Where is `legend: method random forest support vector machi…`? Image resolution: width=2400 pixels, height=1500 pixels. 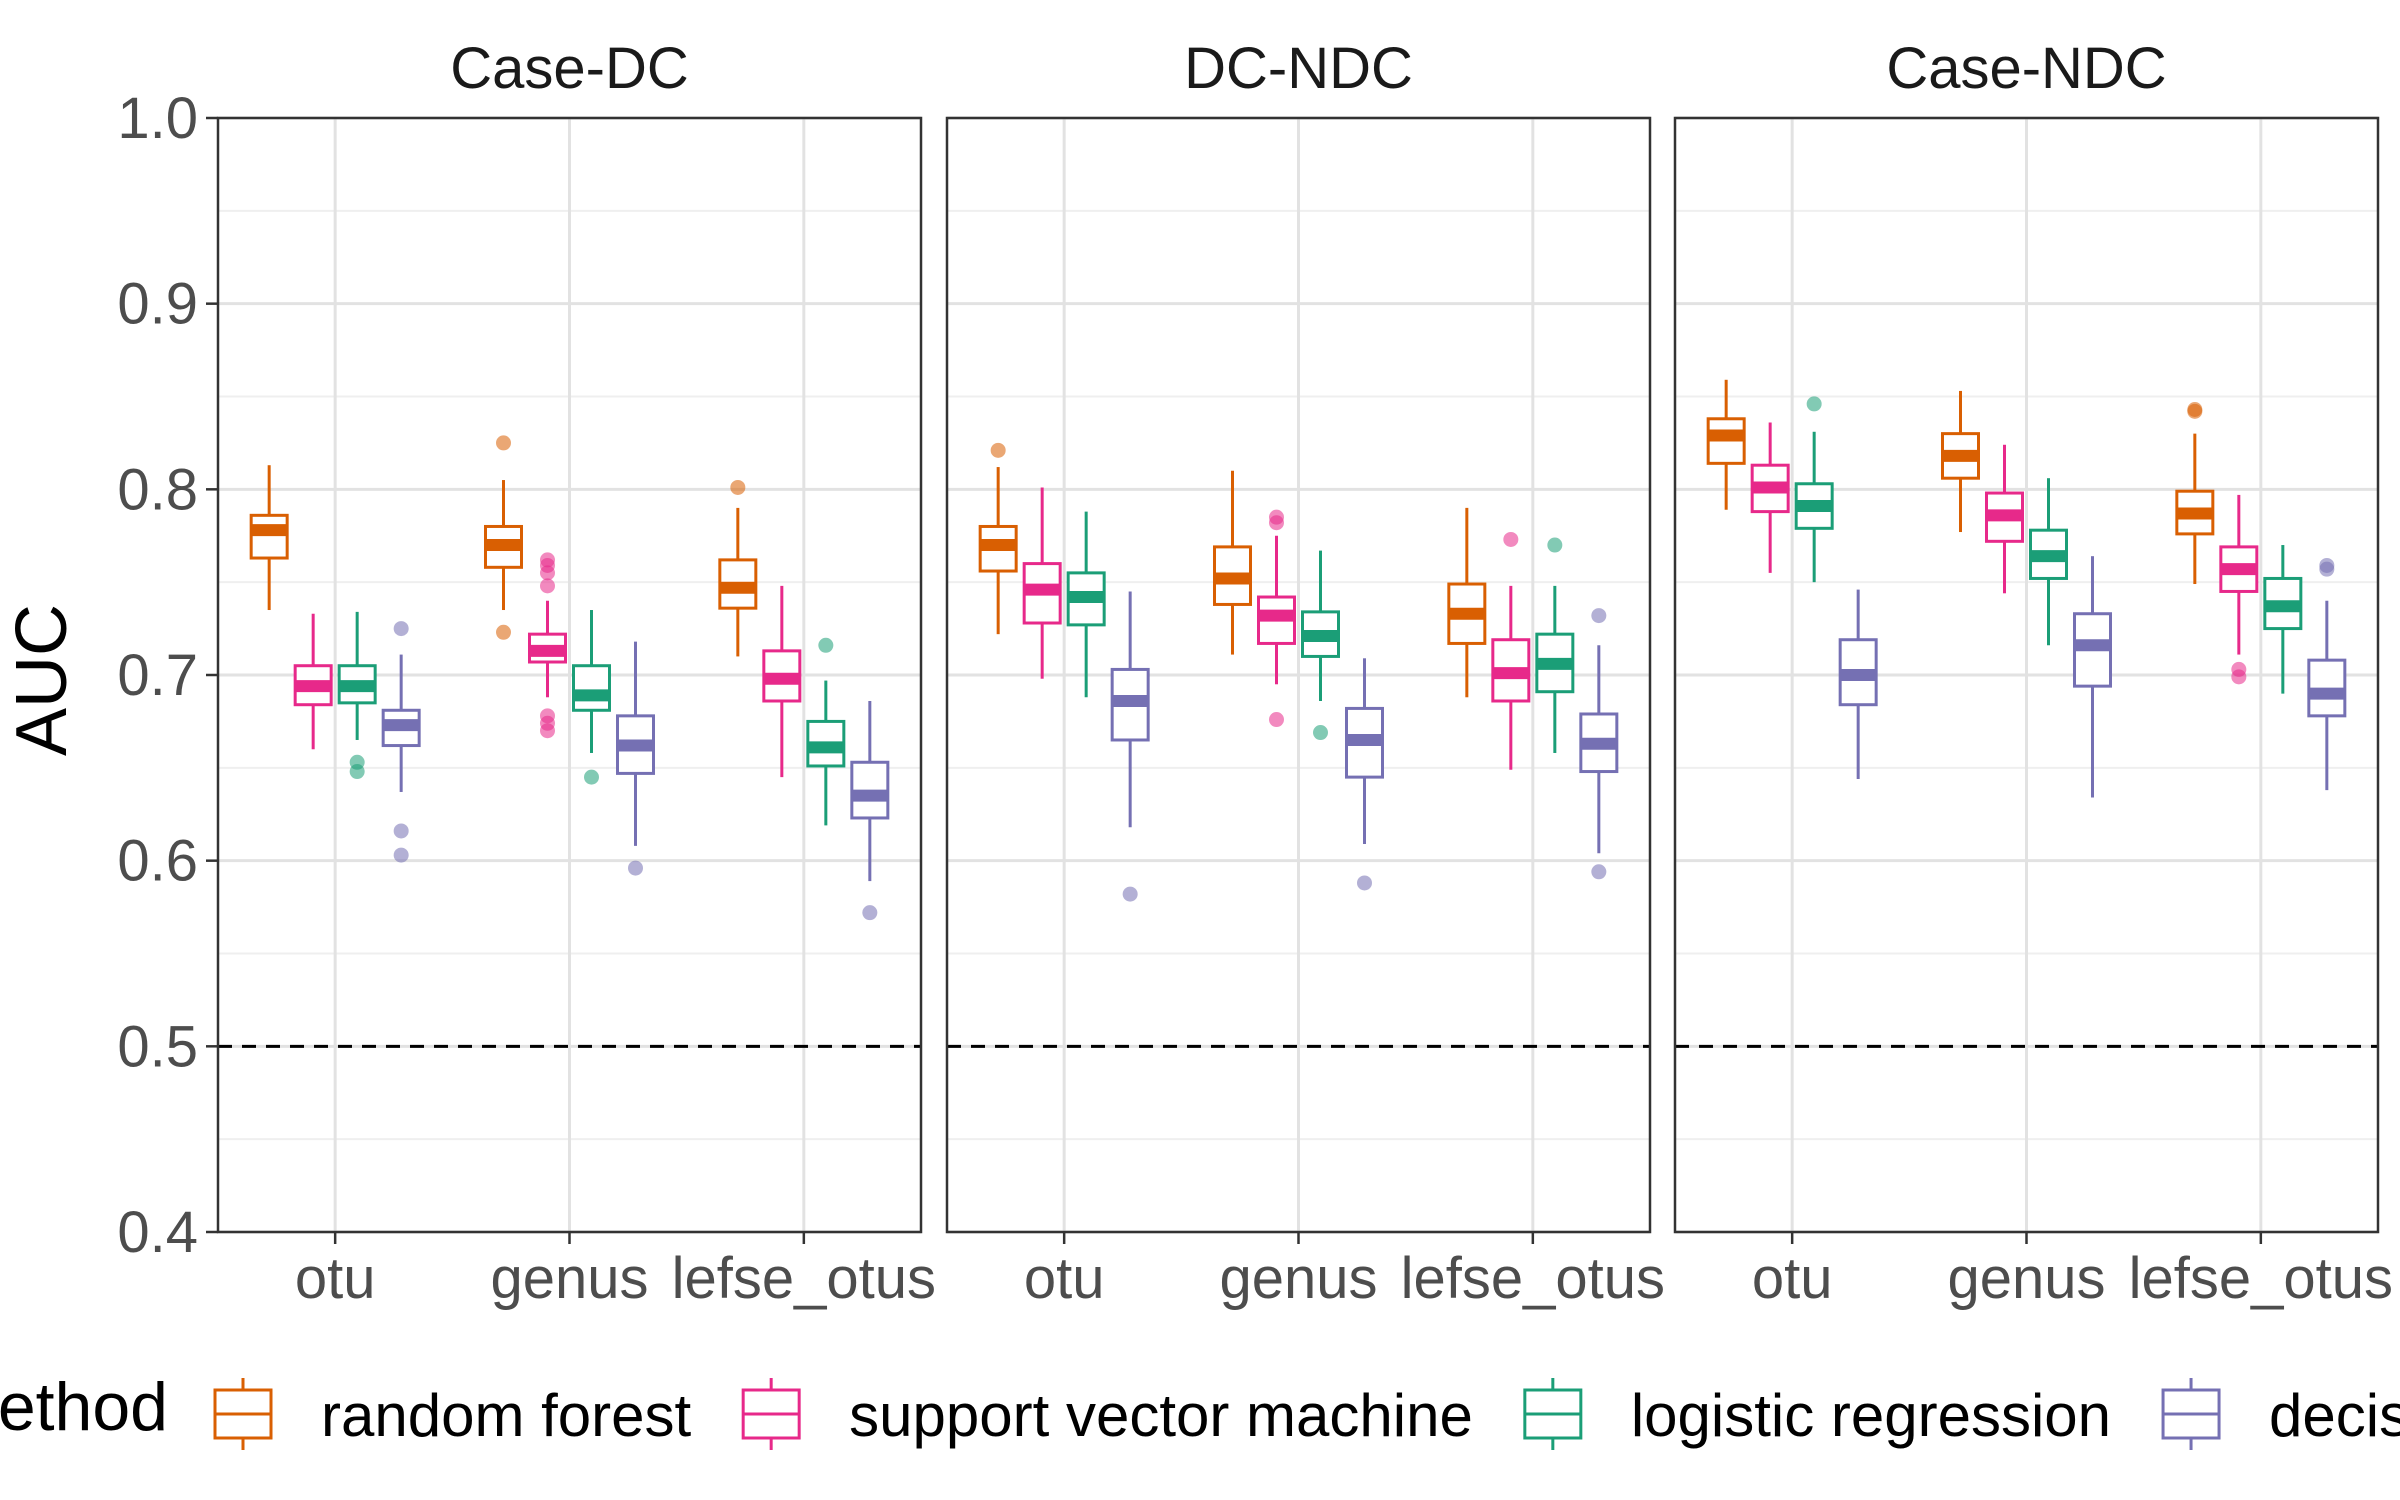
legend: method random forest support vector machi… is located at coordinates (1200, 1409).